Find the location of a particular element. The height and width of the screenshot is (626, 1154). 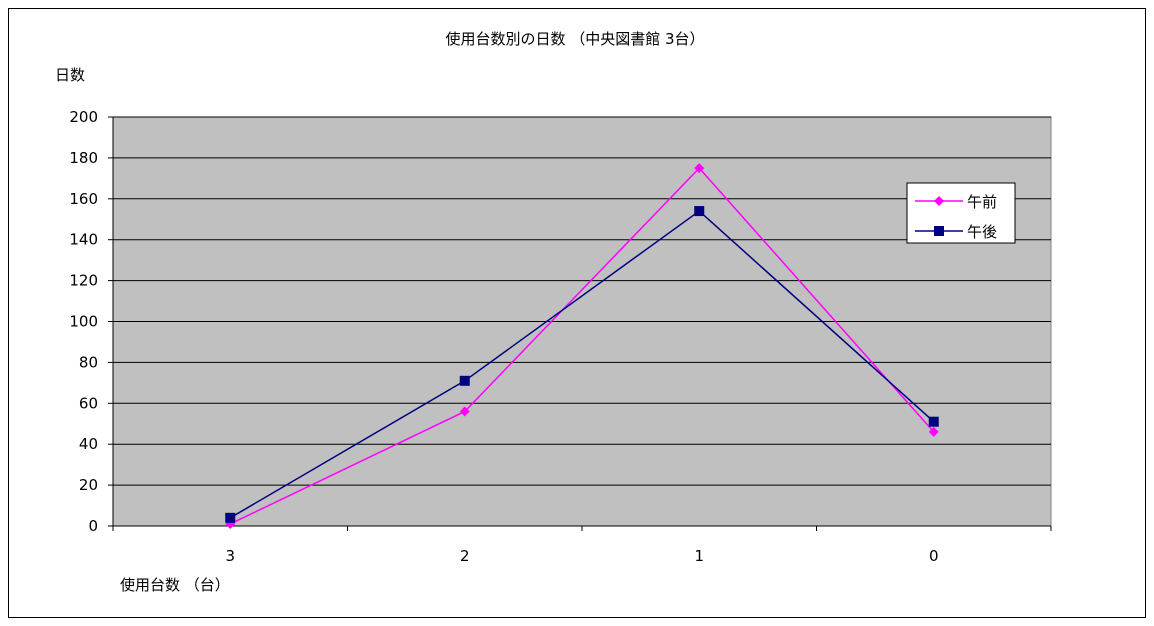

chart-title: 使用台数別の日数 （中央図書館 3台） is located at coordinates (574, 39).